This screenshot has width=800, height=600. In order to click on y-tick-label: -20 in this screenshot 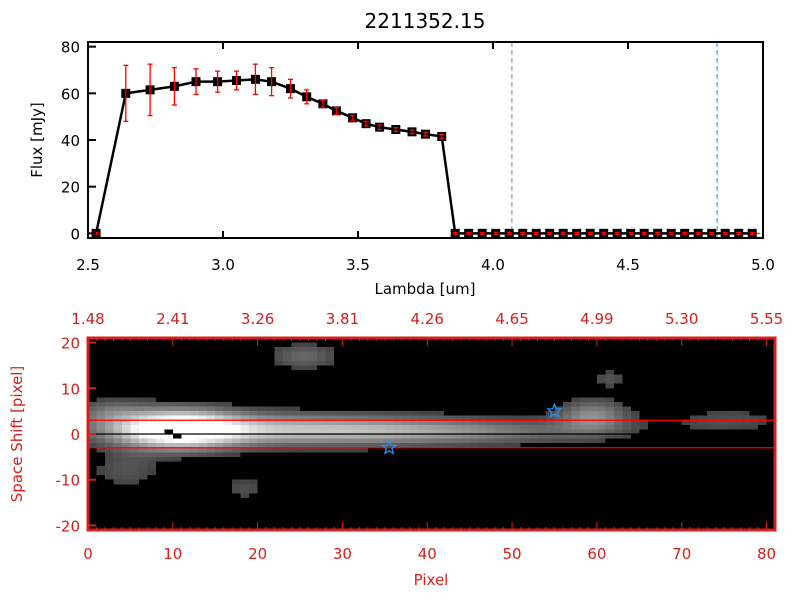, I will do `click(68, 526)`.